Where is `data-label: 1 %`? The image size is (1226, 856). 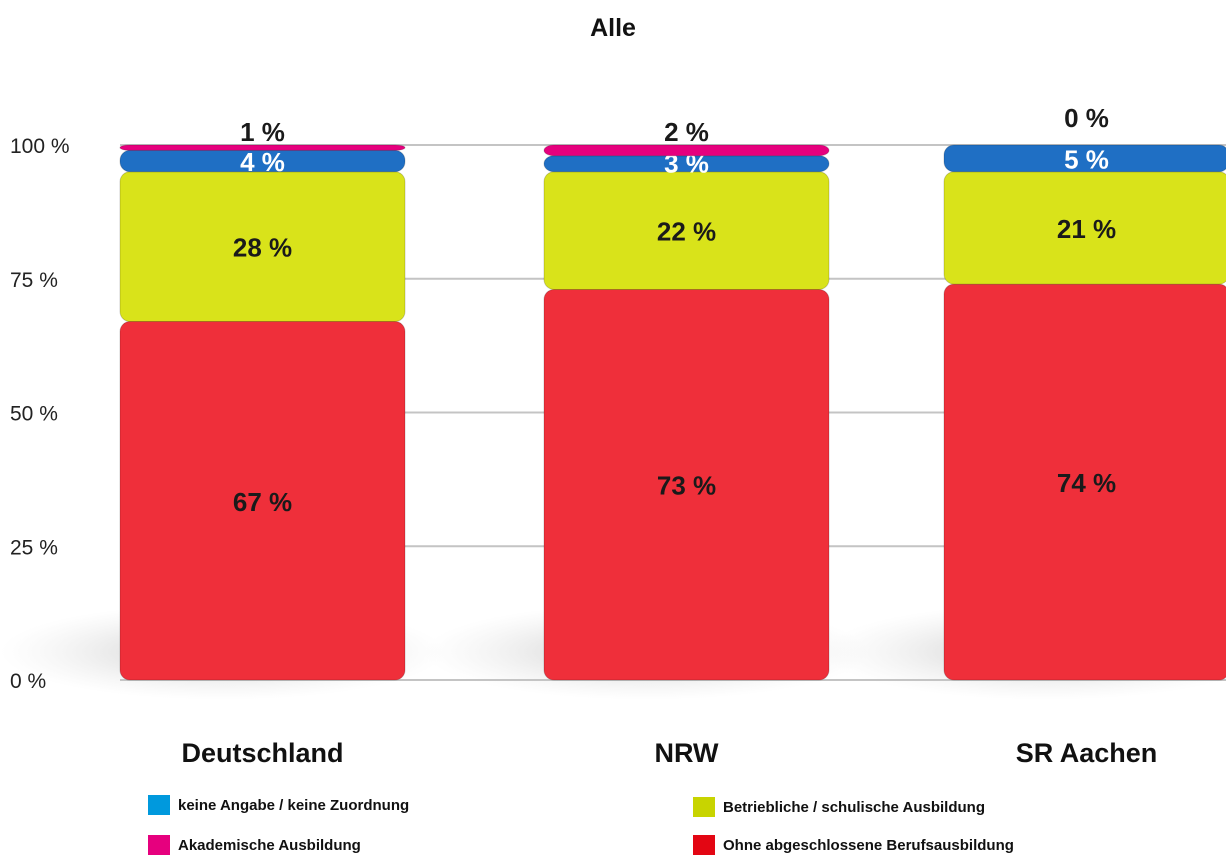 data-label: 1 % is located at coordinates (262, 132).